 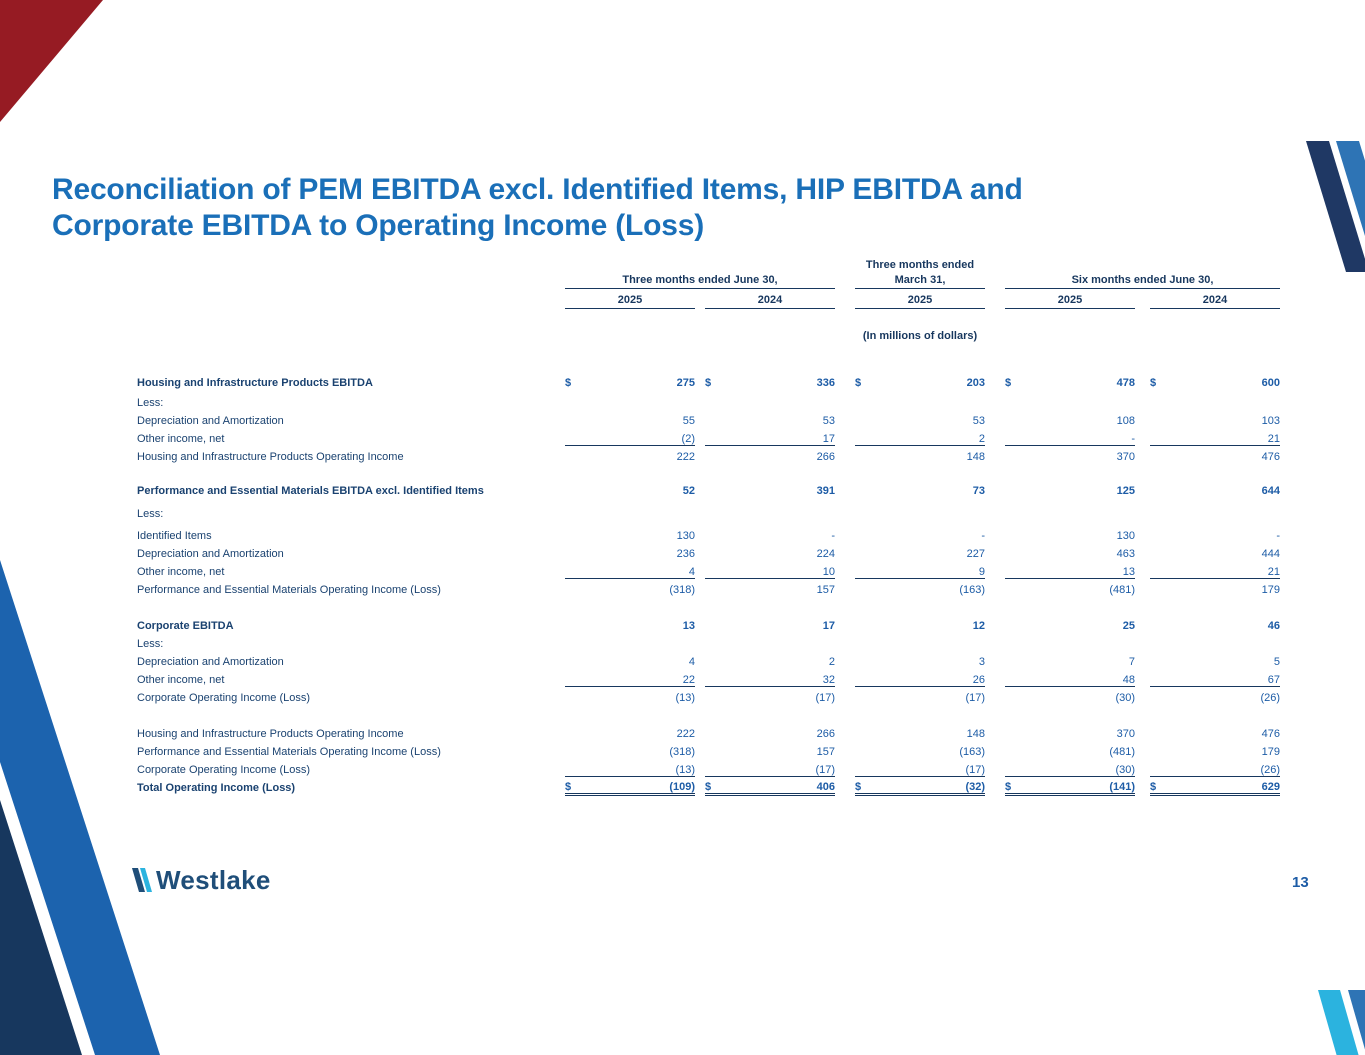 I want to click on row-label: Corporate EBITDA, so click(x=185, y=626).